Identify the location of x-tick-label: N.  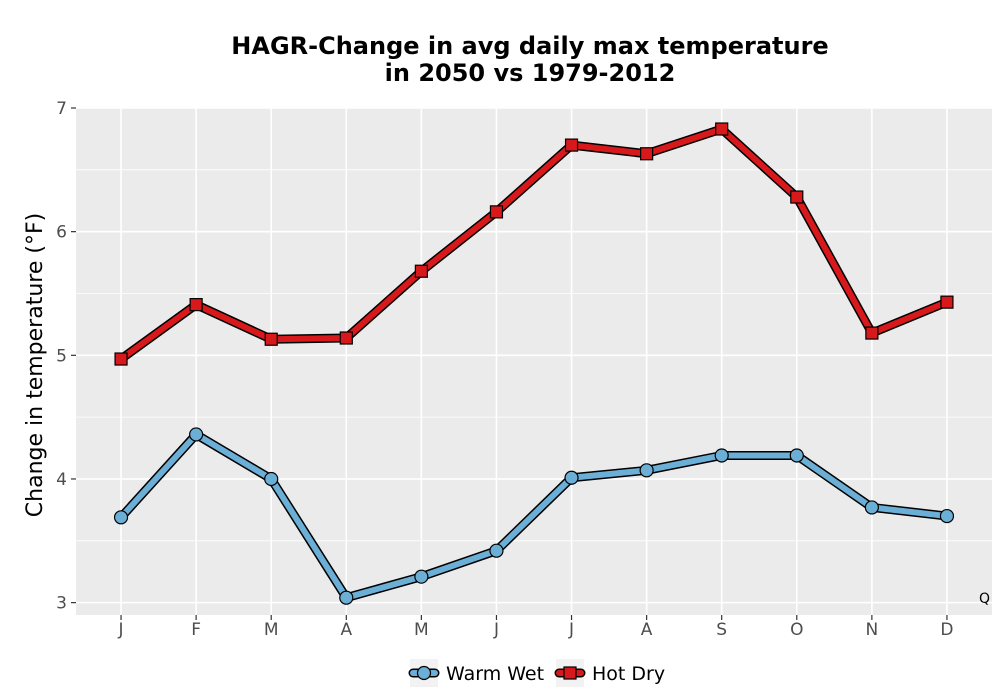
(872, 630).